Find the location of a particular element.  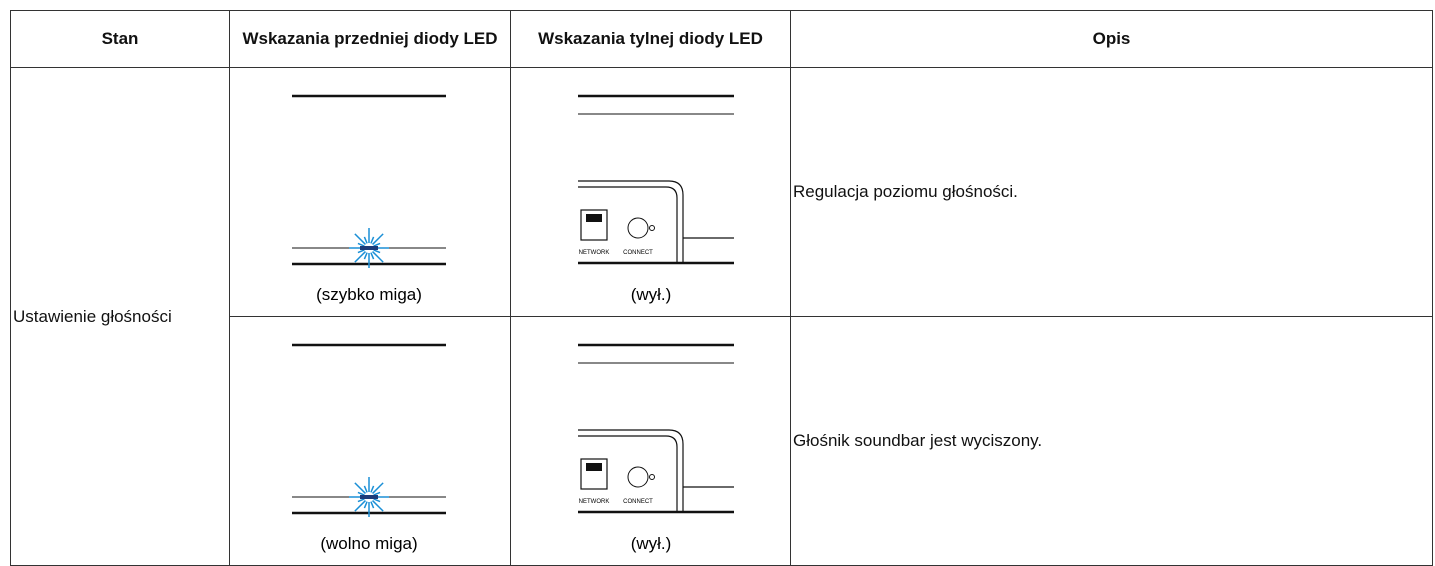

front-led-cell: (wolno miga) is located at coordinates (370, 441).